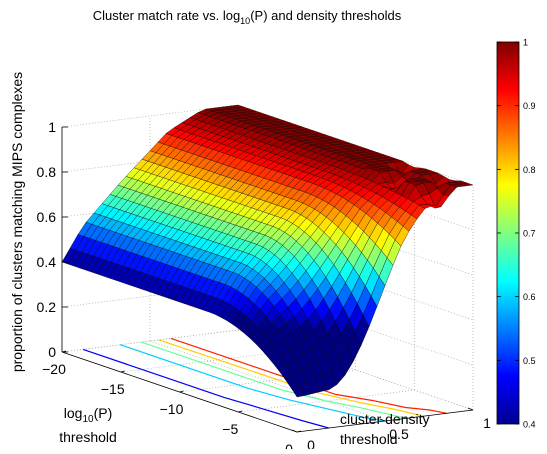  I want to click on colorbar-tick-label: 0.9, so click(529, 106).